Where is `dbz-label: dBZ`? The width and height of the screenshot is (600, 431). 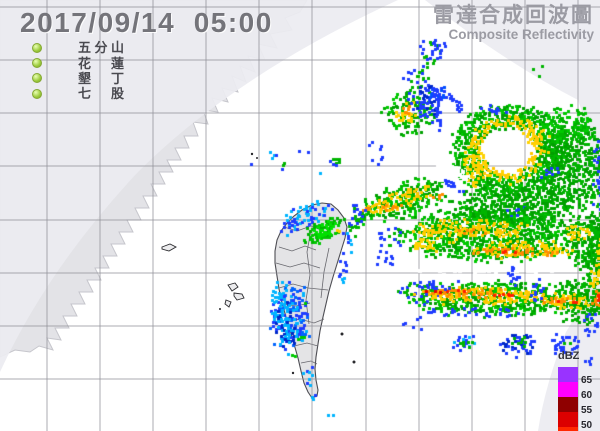
dbz-label: dBZ is located at coordinates (569, 356).